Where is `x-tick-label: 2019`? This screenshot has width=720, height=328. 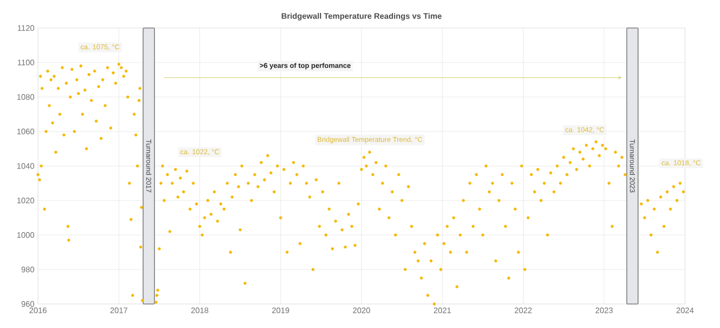 x-tick-label: 2019 is located at coordinates (281, 311).